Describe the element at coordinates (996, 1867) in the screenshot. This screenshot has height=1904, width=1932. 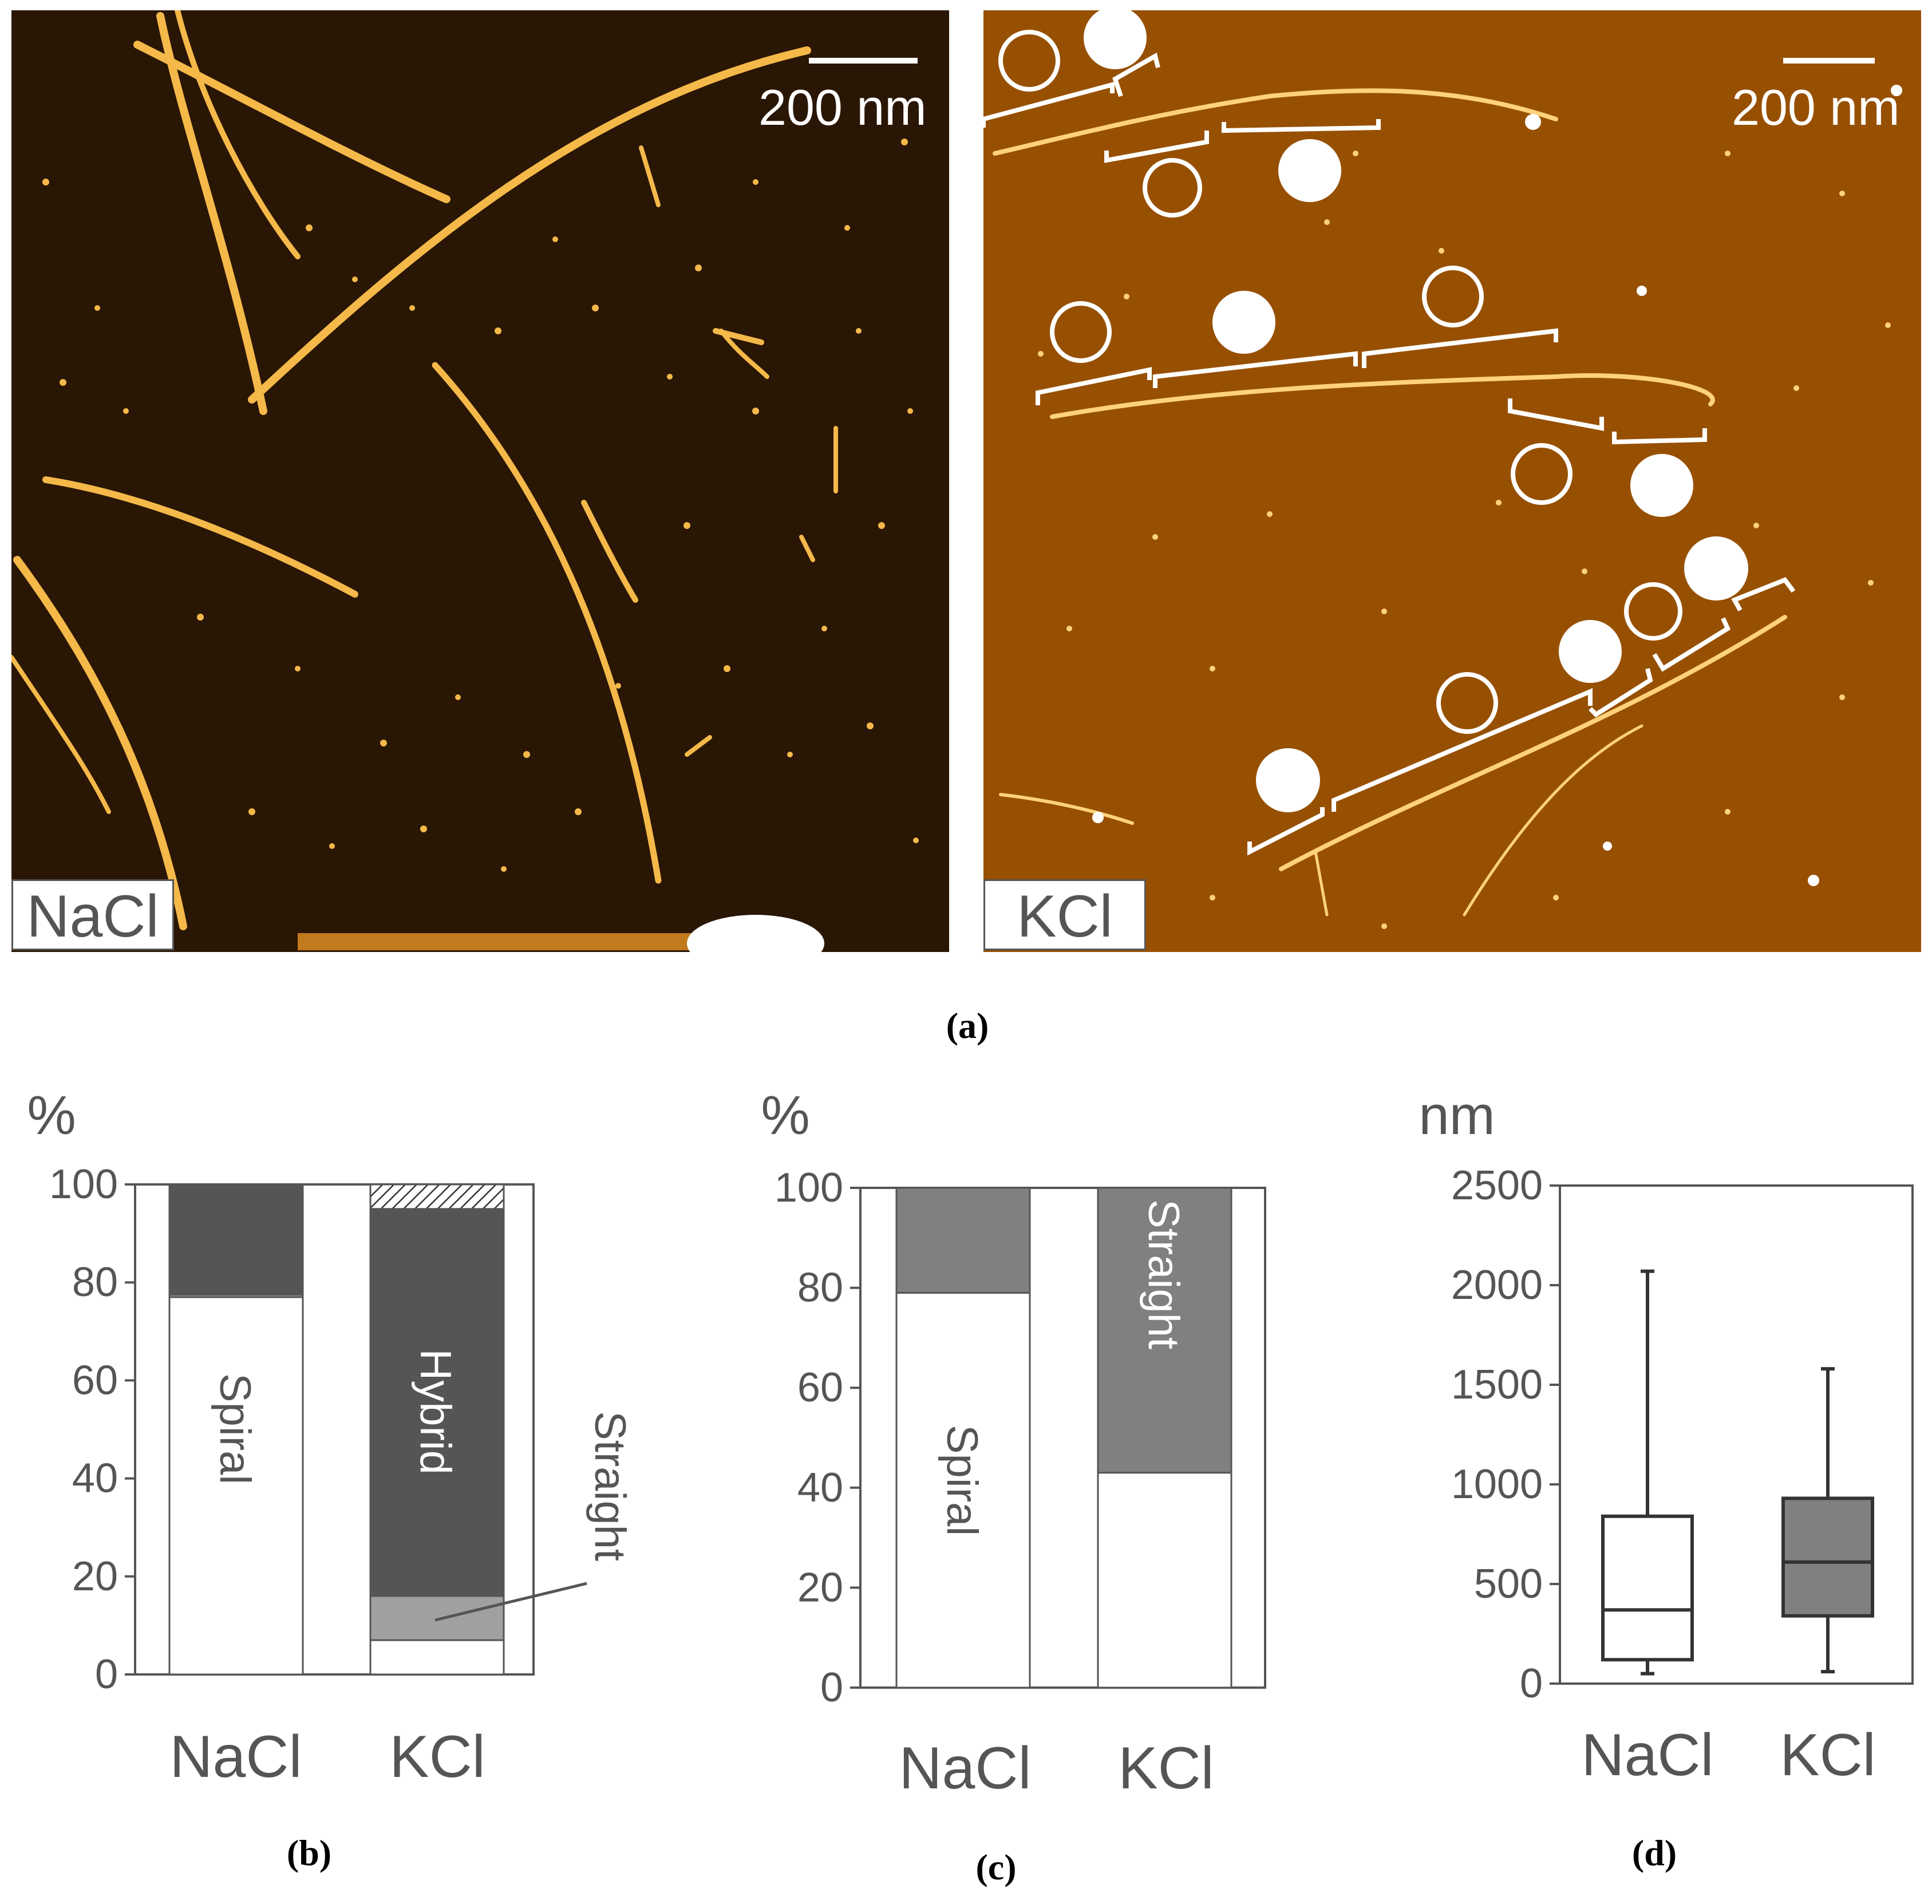
I see `caption-c: (c)` at that location.